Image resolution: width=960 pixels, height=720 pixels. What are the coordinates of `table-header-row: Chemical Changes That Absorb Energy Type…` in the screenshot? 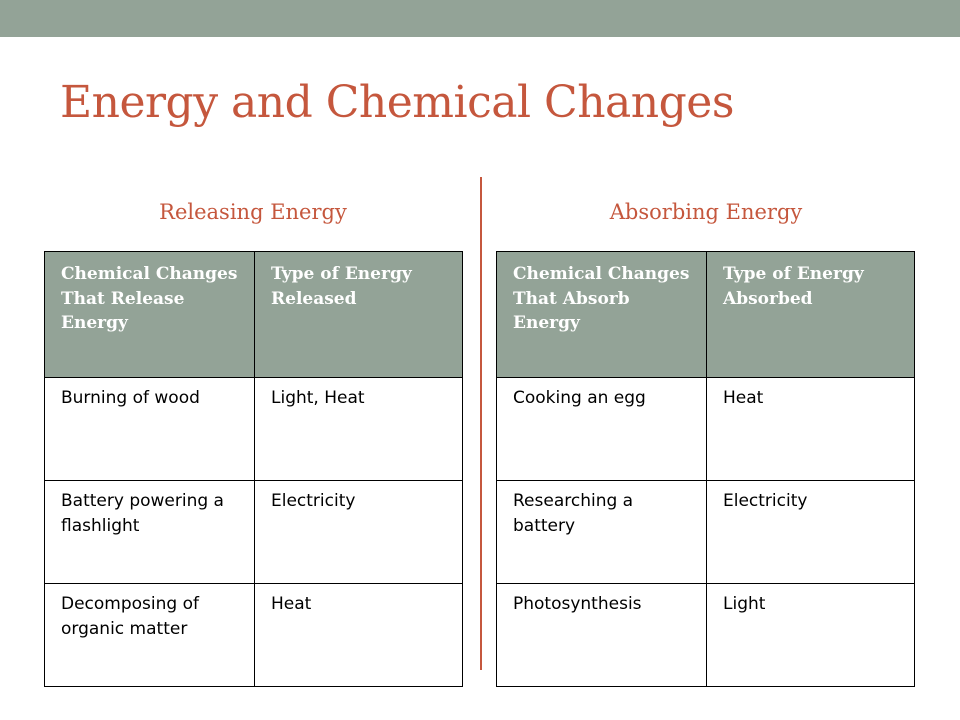 It's located at (705, 314).